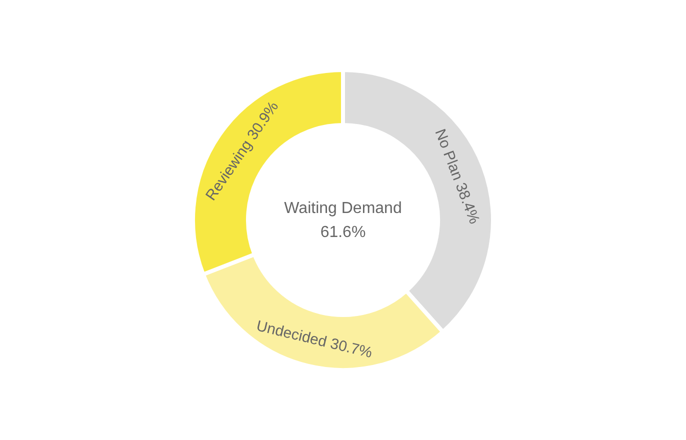 This screenshot has width=686, height=440. I want to click on text: 61.6%, so click(343, 232).